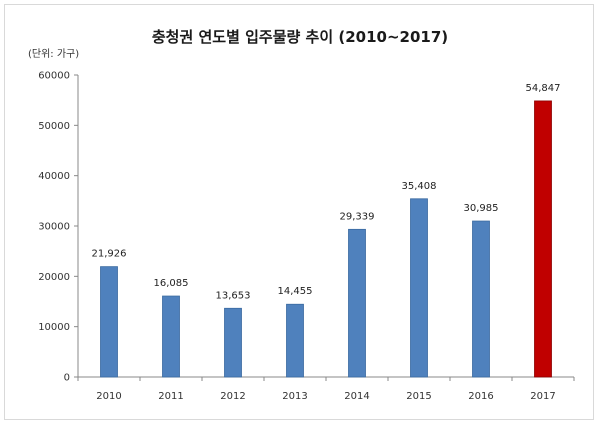  Describe the element at coordinates (54, 54) in the screenshot. I see `unit-label: (단위: 가구)` at that location.